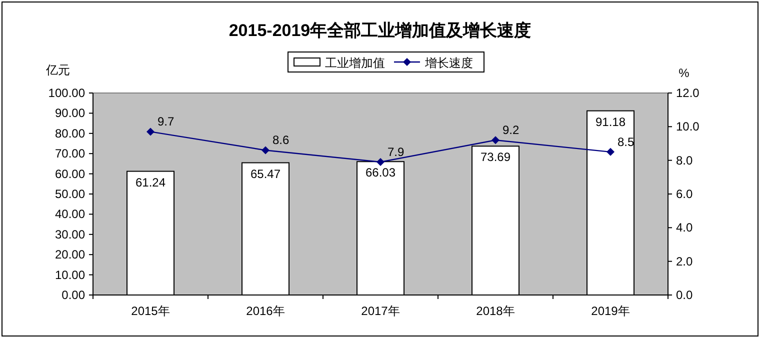 This screenshot has width=760, height=338. I want to click on y-tick-label: 20.00, so click(70, 255).